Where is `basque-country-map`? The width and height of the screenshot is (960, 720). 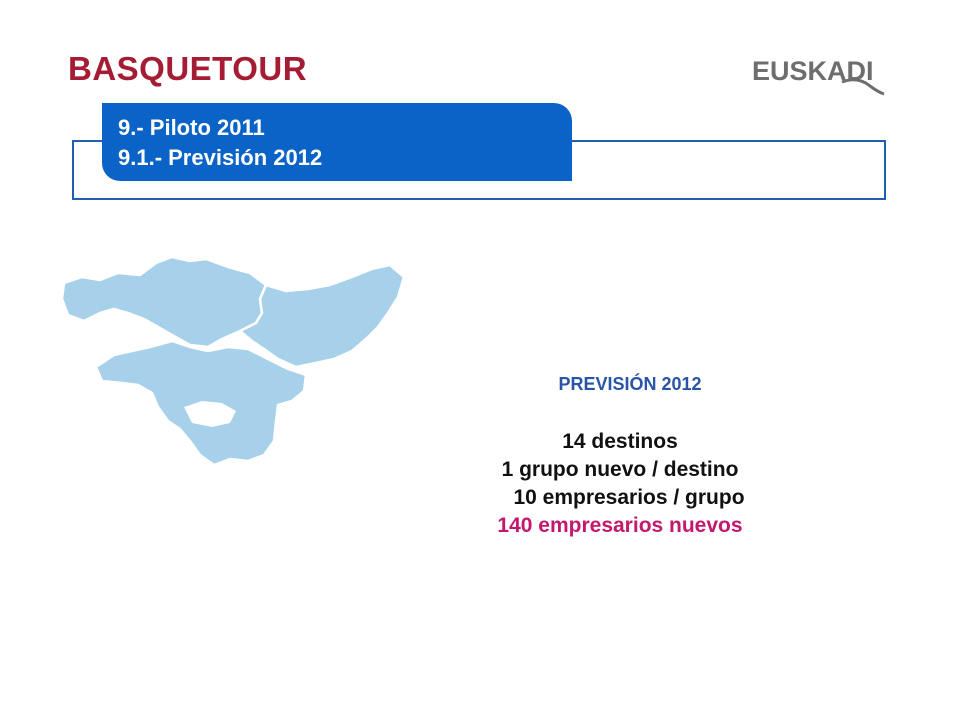
basque-country-map is located at coordinates (233, 361).